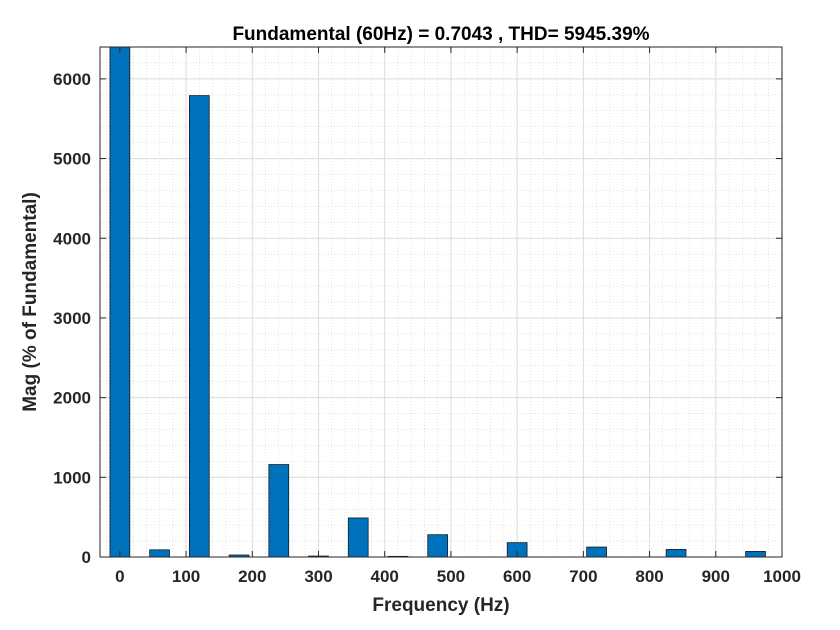  I want to click on x-tick-label: 400, so click(385, 576).